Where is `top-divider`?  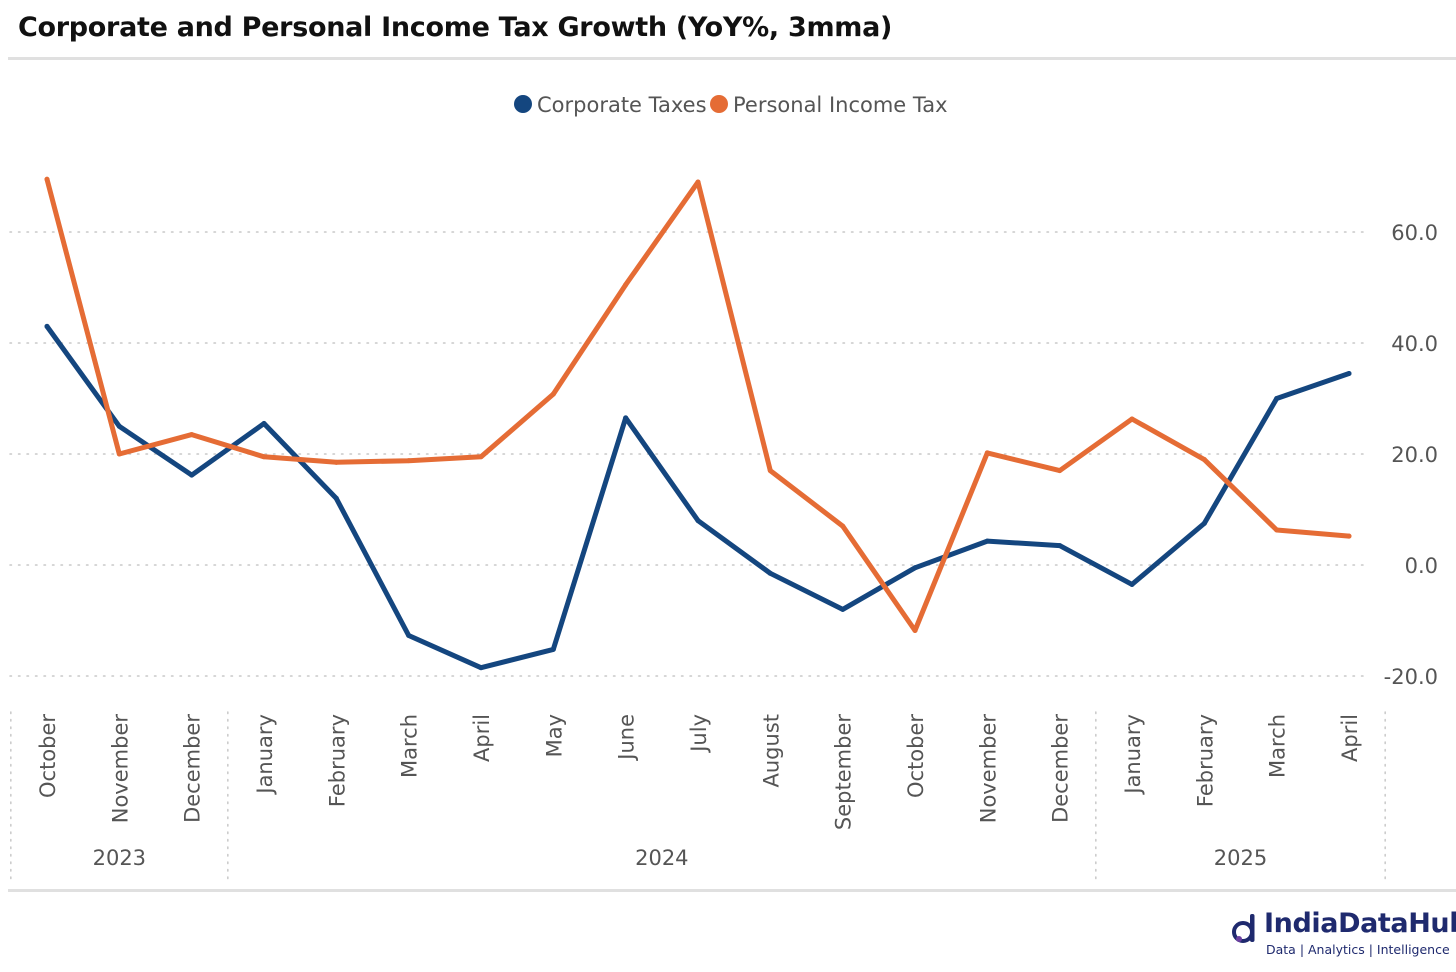 top-divider is located at coordinates (732, 58).